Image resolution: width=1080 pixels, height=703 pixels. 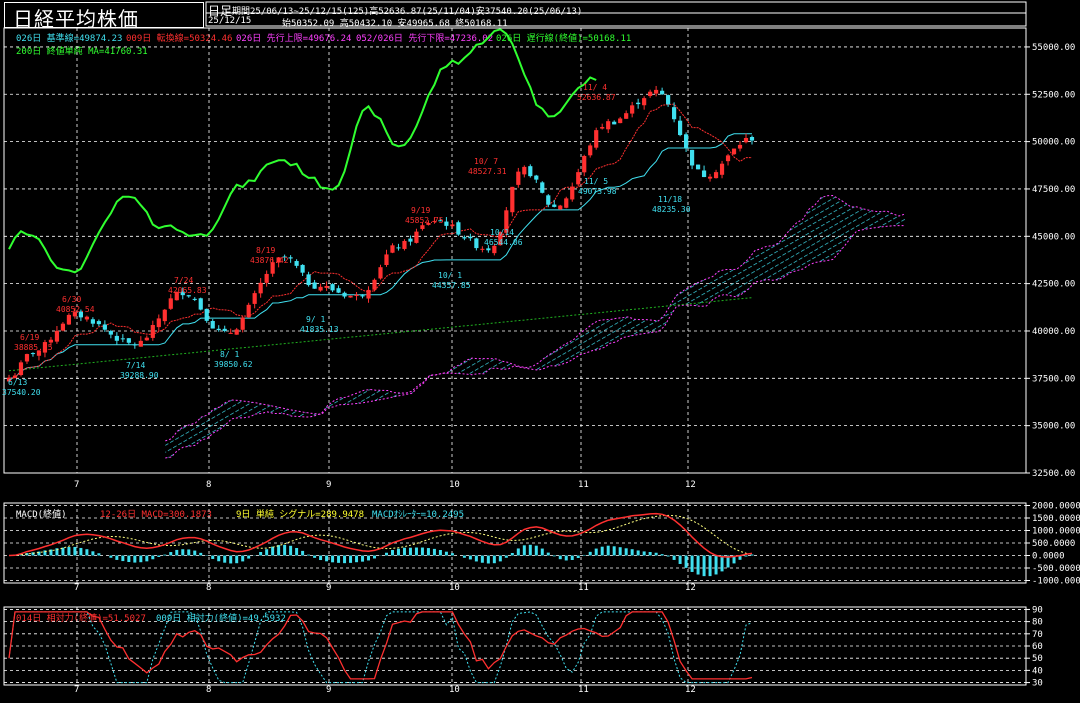 What do you see at coordinates (1056, 532) in the screenshot?
I see `macd-tick-label: 1000.0000` at bounding box center [1056, 532].